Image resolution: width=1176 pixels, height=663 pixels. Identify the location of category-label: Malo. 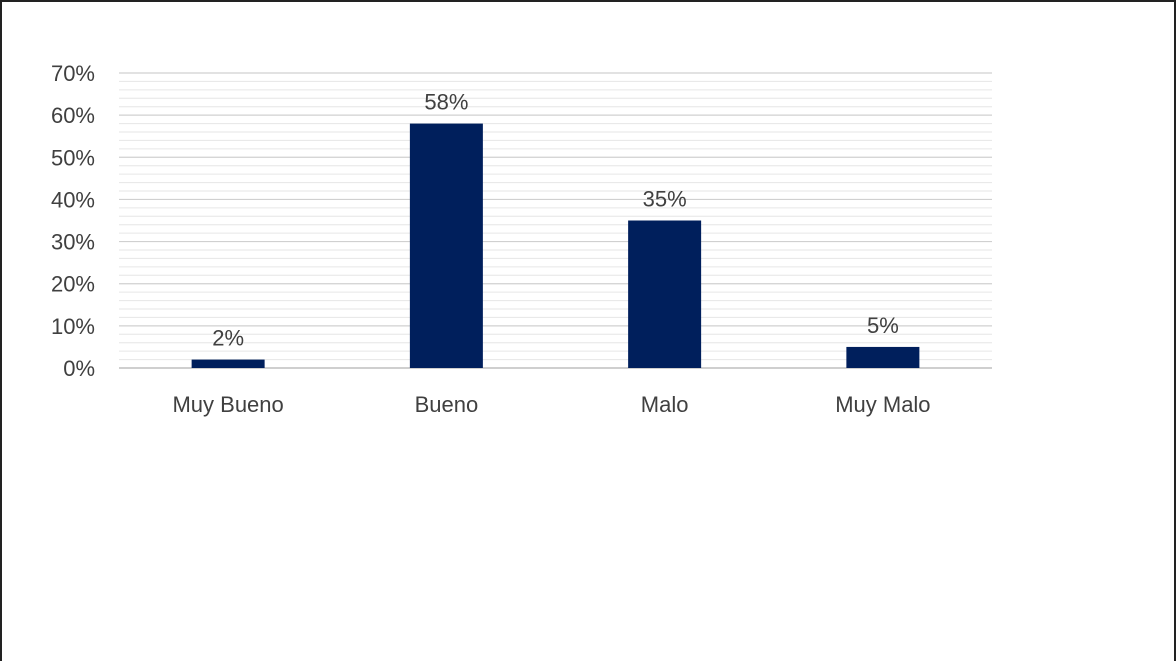
(665, 404).